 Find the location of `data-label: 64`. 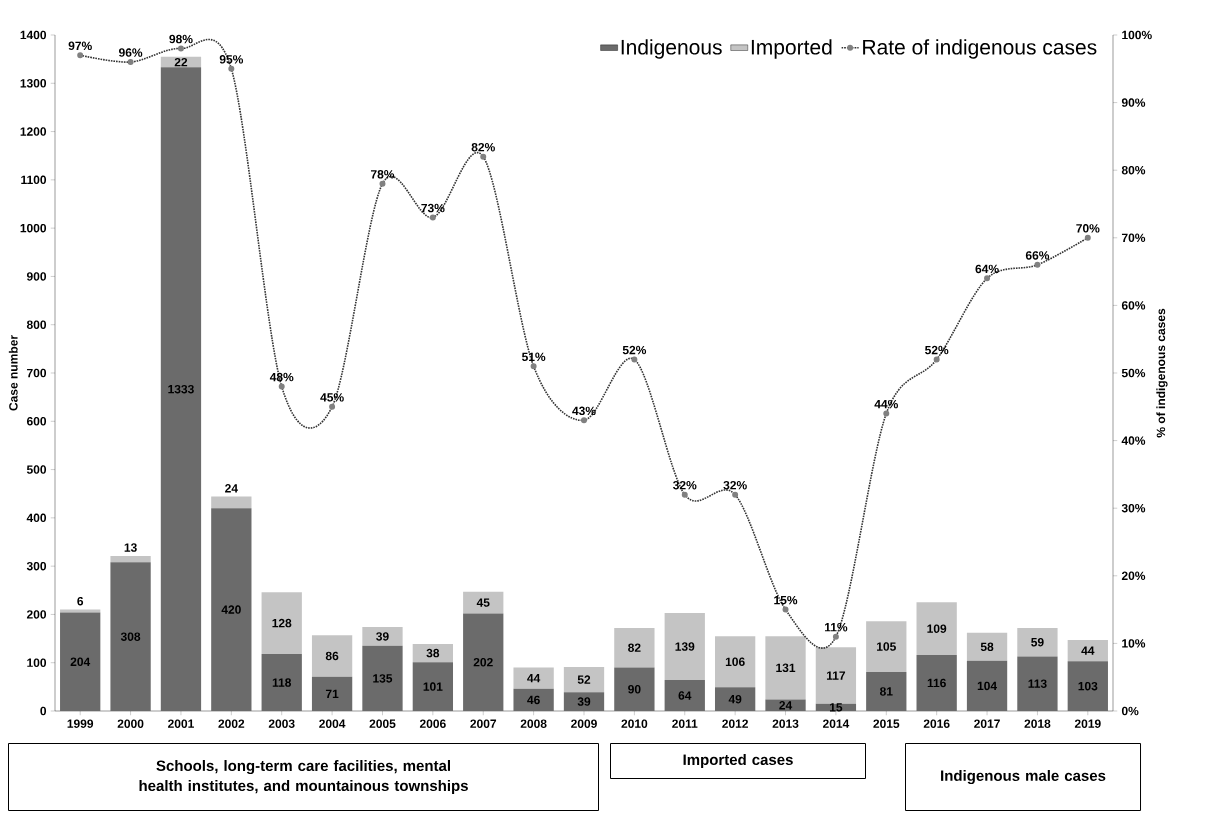

data-label: 64 is located at coordinates (685, 695).